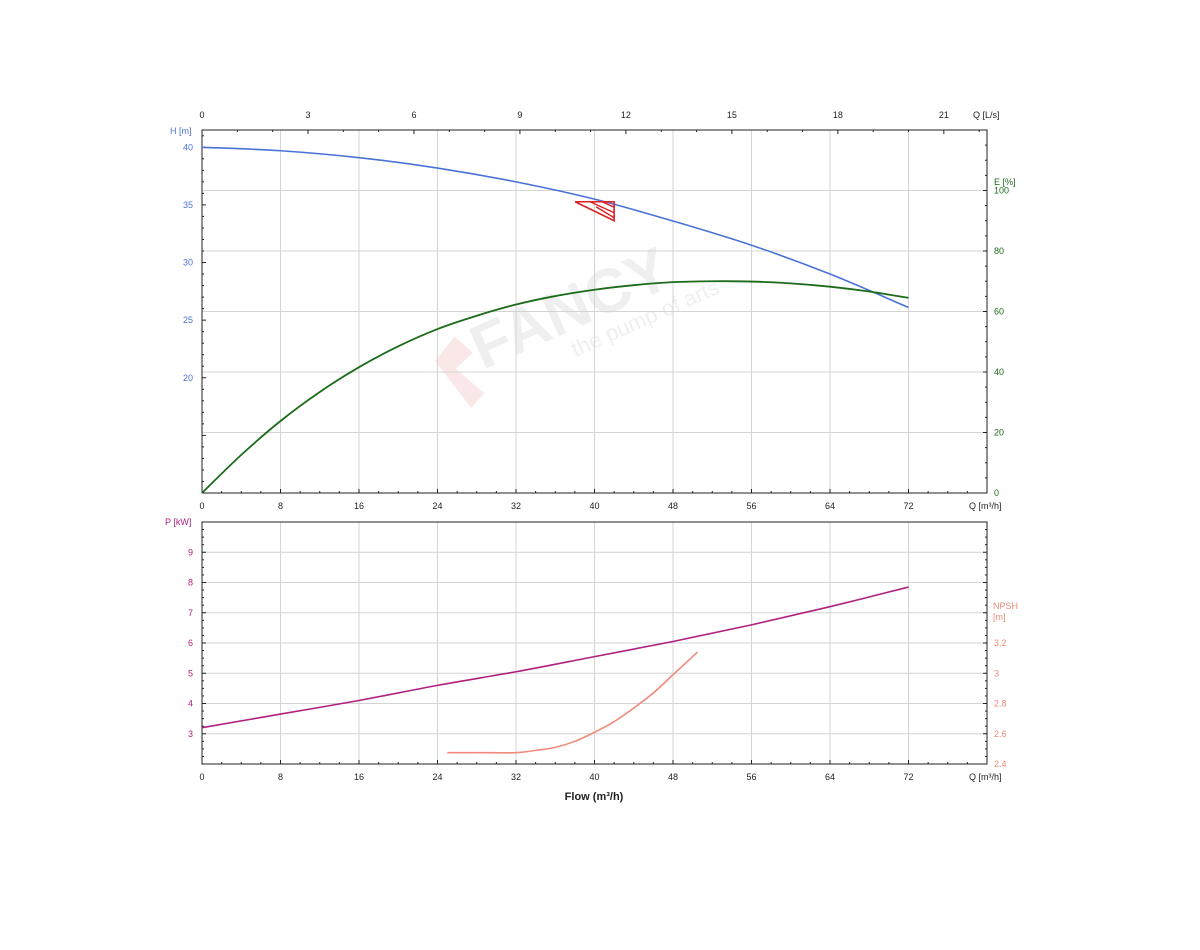 Image resolution: width=1200 pixels, height=950 pixels. Describe the element at coordinates (1005, 606) in the screenshot. I see `npsh-axis-label: NPSH` at that location.